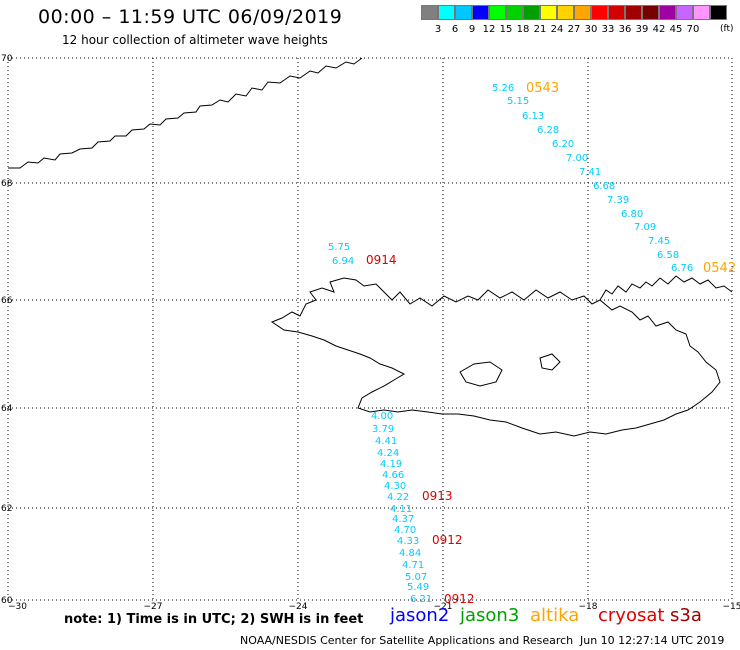 This screenshot has height=650, width=740. What do you see at coordinates (632, 214) in the screenshot?
I see `swh-value: 6.80` at bounding box center [632, 214].